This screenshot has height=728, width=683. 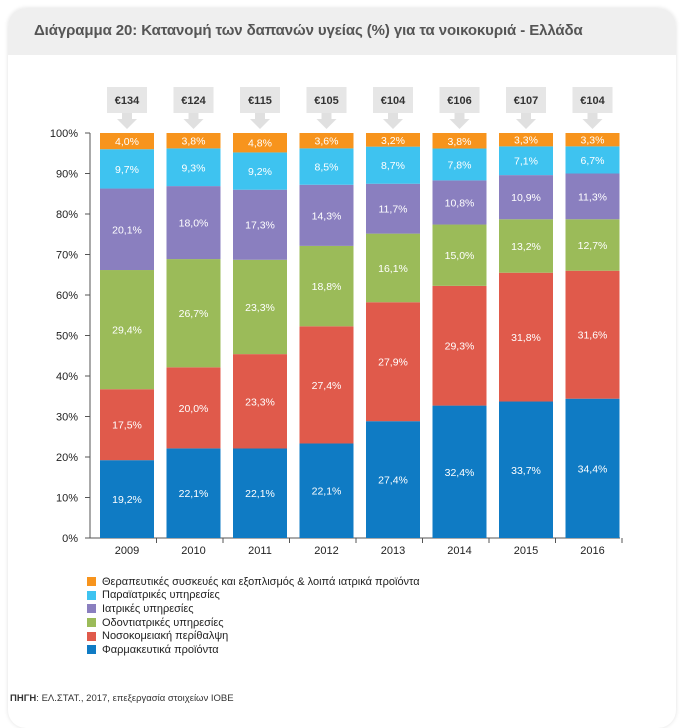 I want to click on x-tick-label: 2010, so click(x=193, y=551).